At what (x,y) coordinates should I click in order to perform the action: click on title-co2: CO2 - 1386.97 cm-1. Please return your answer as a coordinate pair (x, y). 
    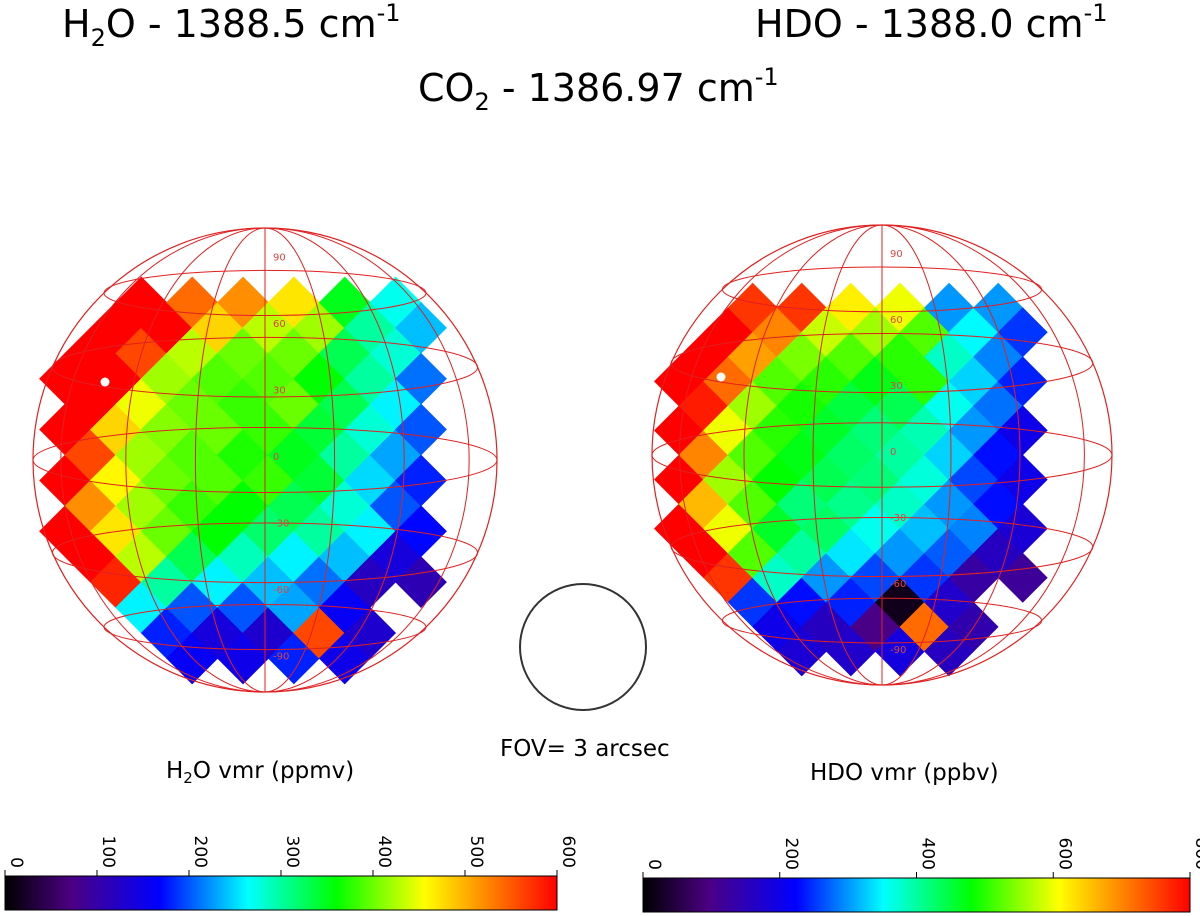
    Looking at the image, I should click on (598, 88).